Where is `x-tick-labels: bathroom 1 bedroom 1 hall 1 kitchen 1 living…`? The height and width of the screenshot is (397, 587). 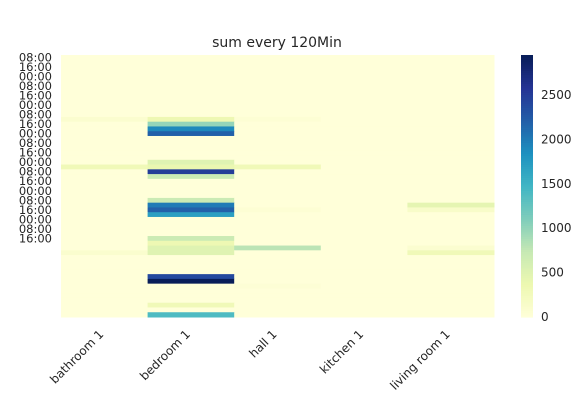
x-tick-labels: bathroom 1 bedroom 1 hall 1 kitchen 1 living… is located at coordinates (250, 360).